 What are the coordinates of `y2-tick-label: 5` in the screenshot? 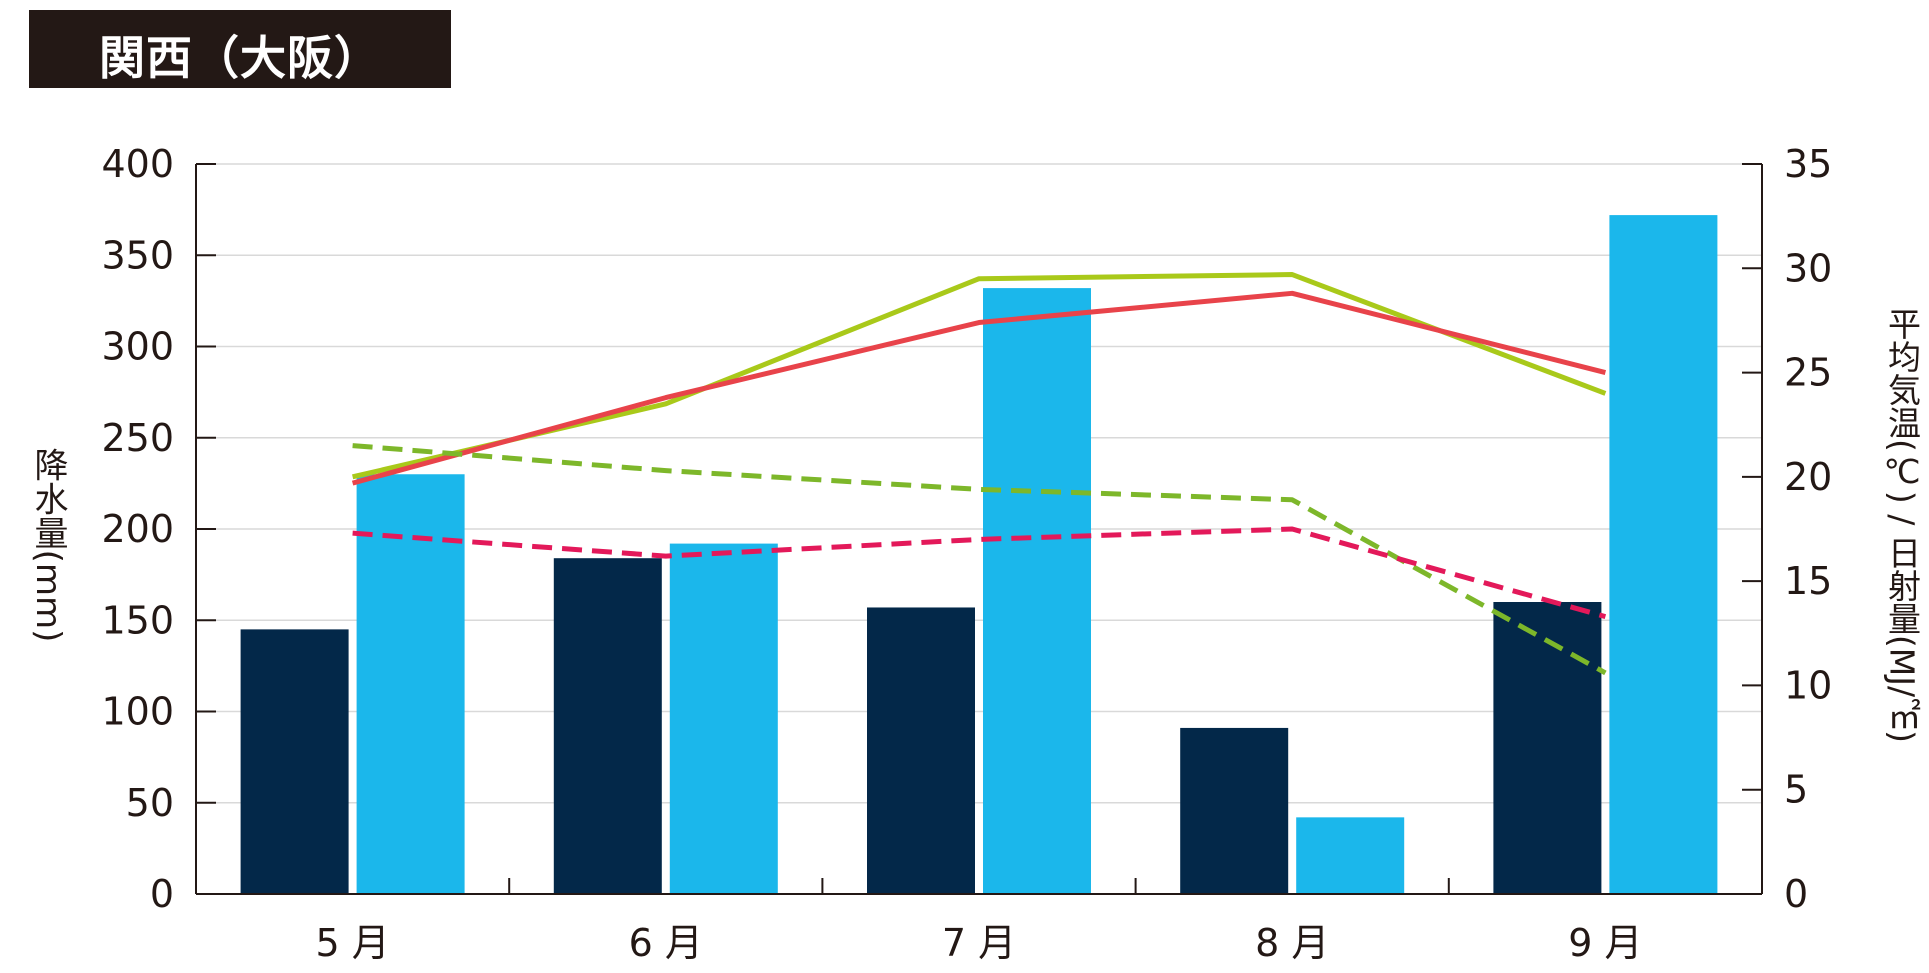 It's located at (1796, 790).